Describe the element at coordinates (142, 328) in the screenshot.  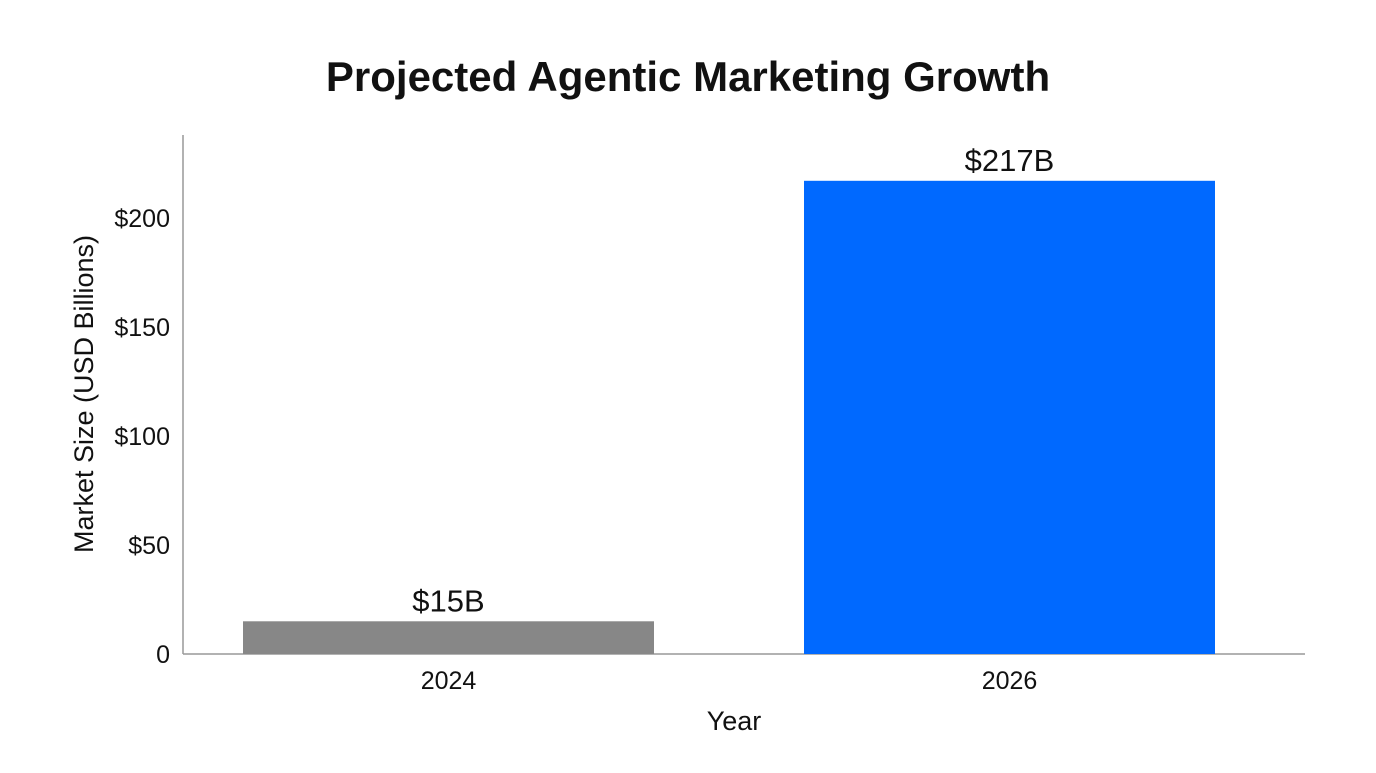
I see `y-tick-label: $150` at that location.